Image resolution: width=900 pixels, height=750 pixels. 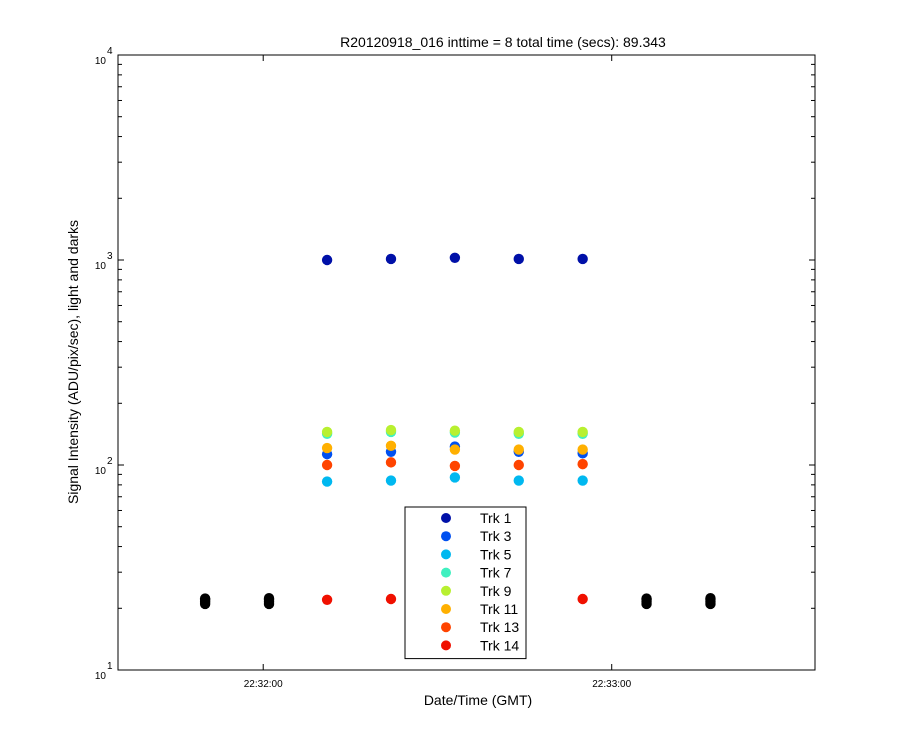 What do you see at coordinates (496, 536) in the screenshot?
I see `legend-label: Trk 3` at bounding box center [496, 536].